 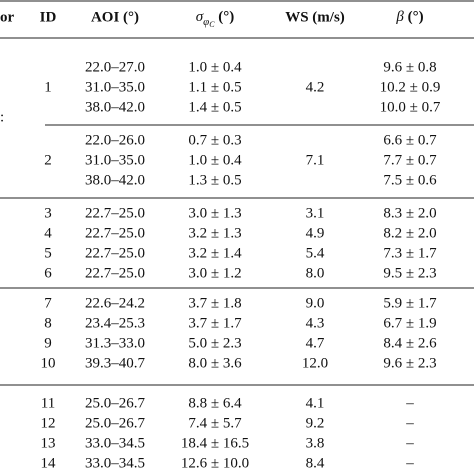 What do you see at coordinates (48, 87) in the screenshot?
I see `cell: 1` at bounding box center [48, 87].